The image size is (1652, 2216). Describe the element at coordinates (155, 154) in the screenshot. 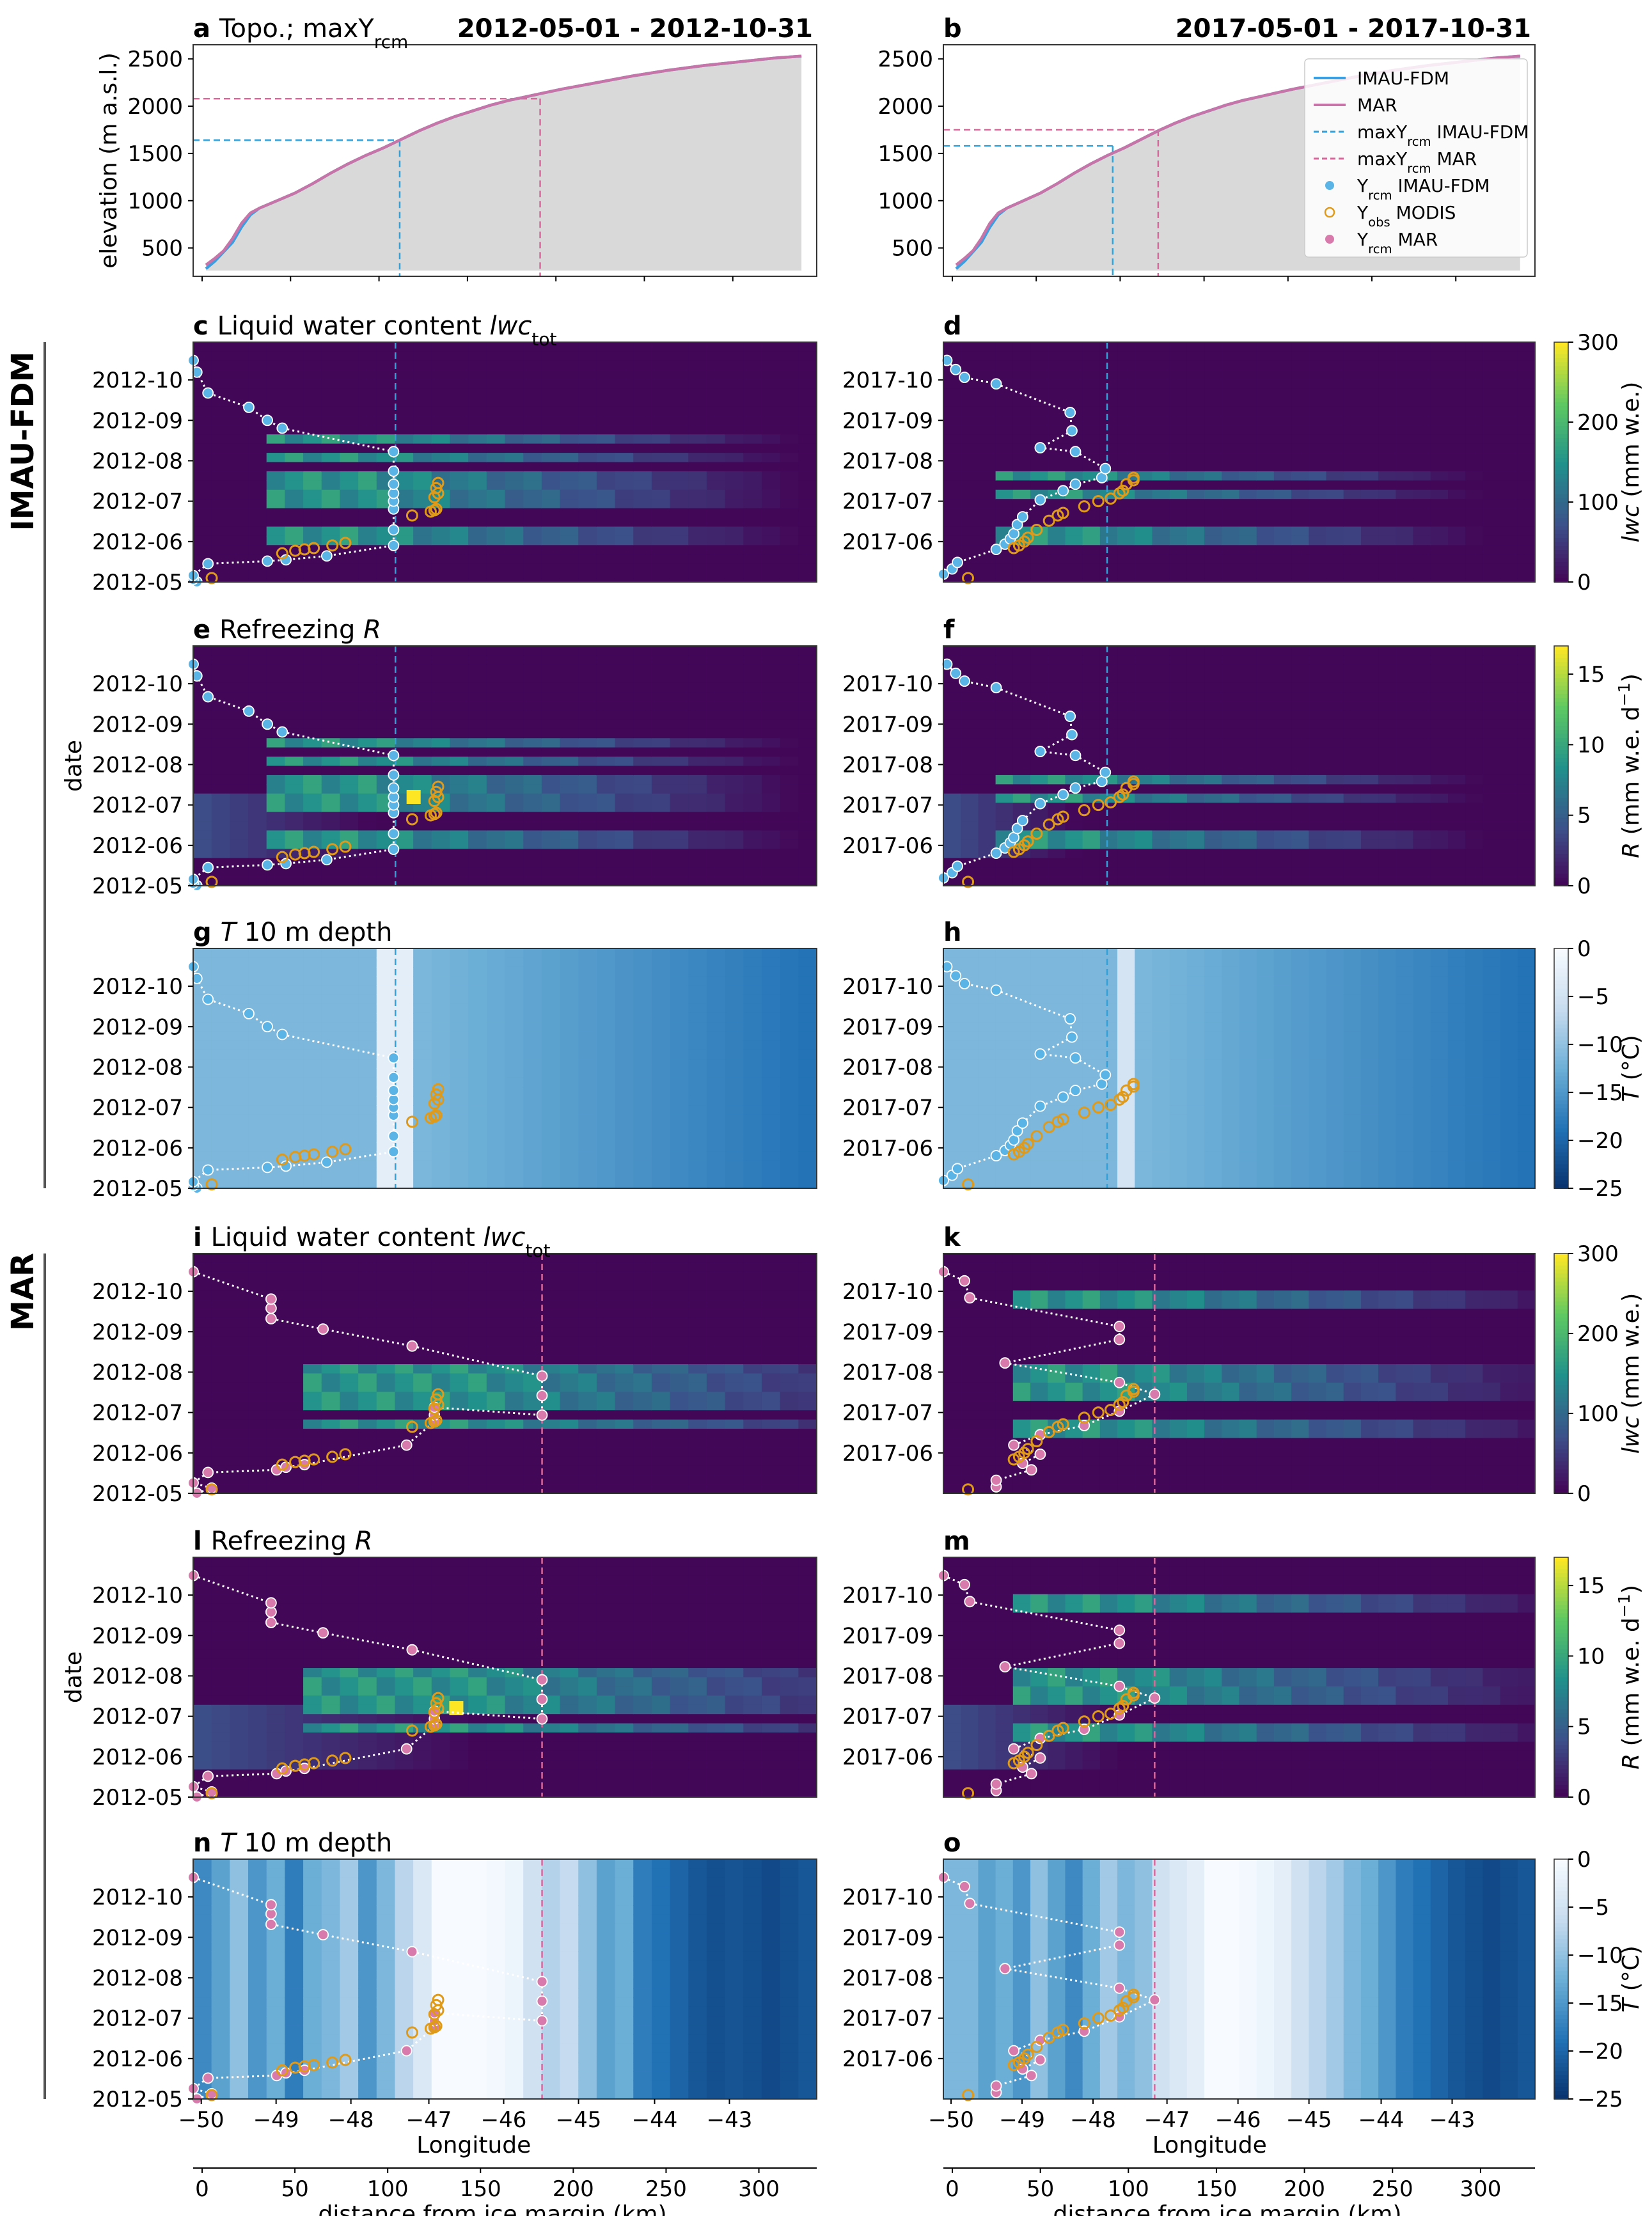

I see `y-tick-label: 1500` at that location.